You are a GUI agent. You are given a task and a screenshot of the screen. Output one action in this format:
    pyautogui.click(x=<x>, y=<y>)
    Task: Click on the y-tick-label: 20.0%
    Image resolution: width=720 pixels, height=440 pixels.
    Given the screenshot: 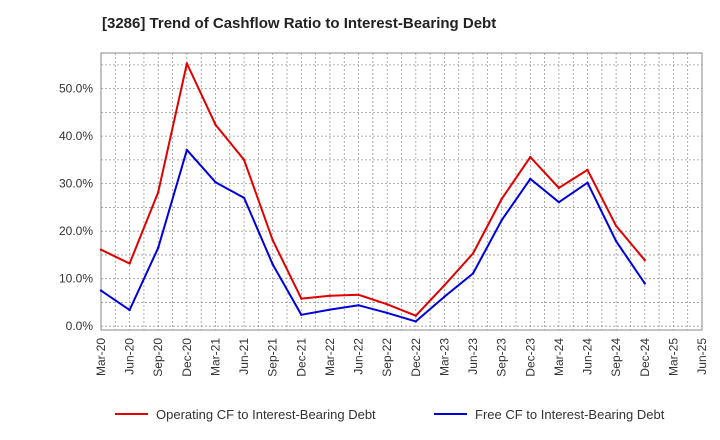 What is the action you would take?
    pyautogui.click(x=76, y=231)
    